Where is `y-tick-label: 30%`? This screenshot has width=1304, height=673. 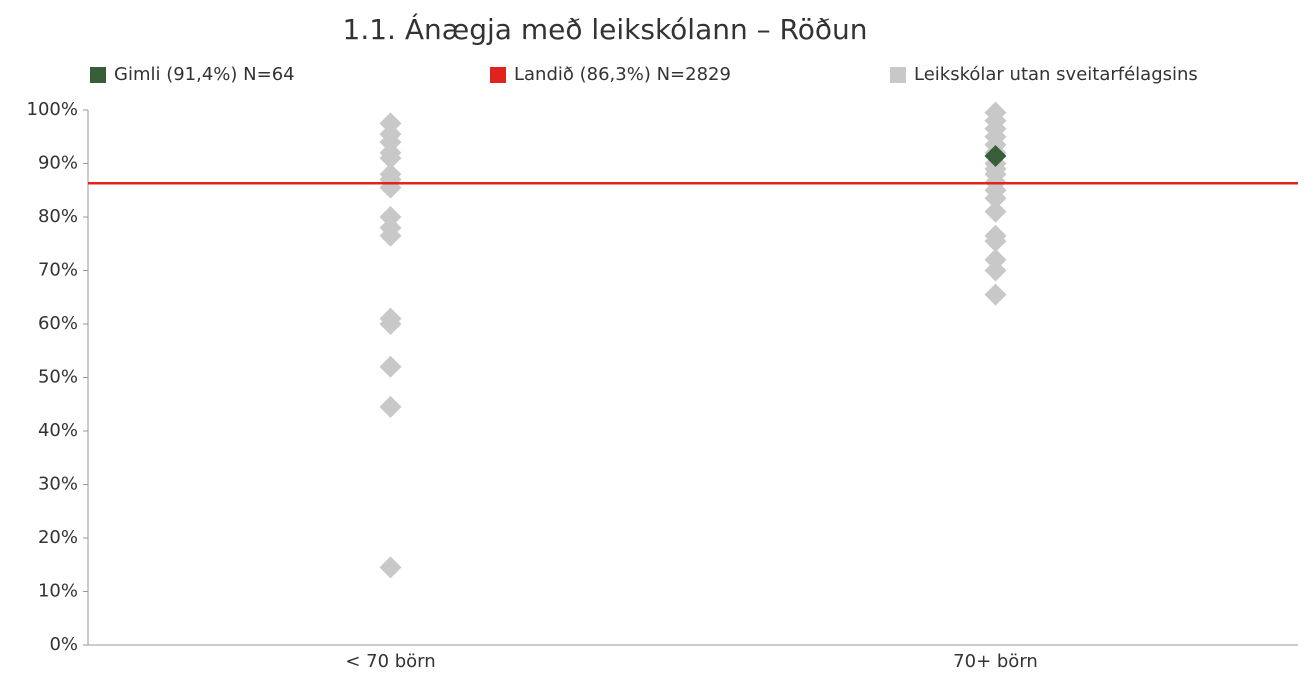 y-tick-label: 30% is located at coordinates (58, 484).